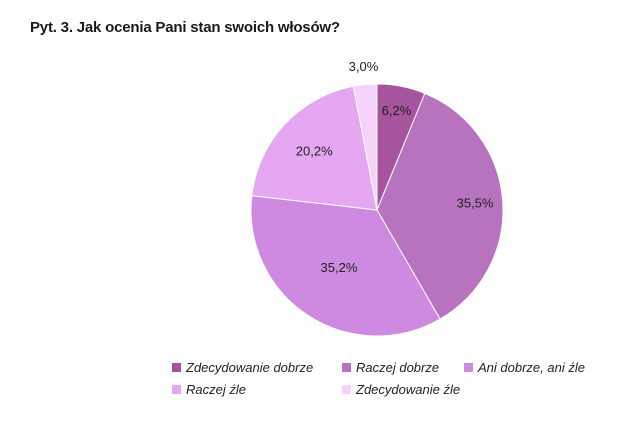 The width and height of the screenshot is (635, 439). Describe the element at coordinates (216, 389) in the screenshot. I see `legend-label: Raczej źle` at that location.